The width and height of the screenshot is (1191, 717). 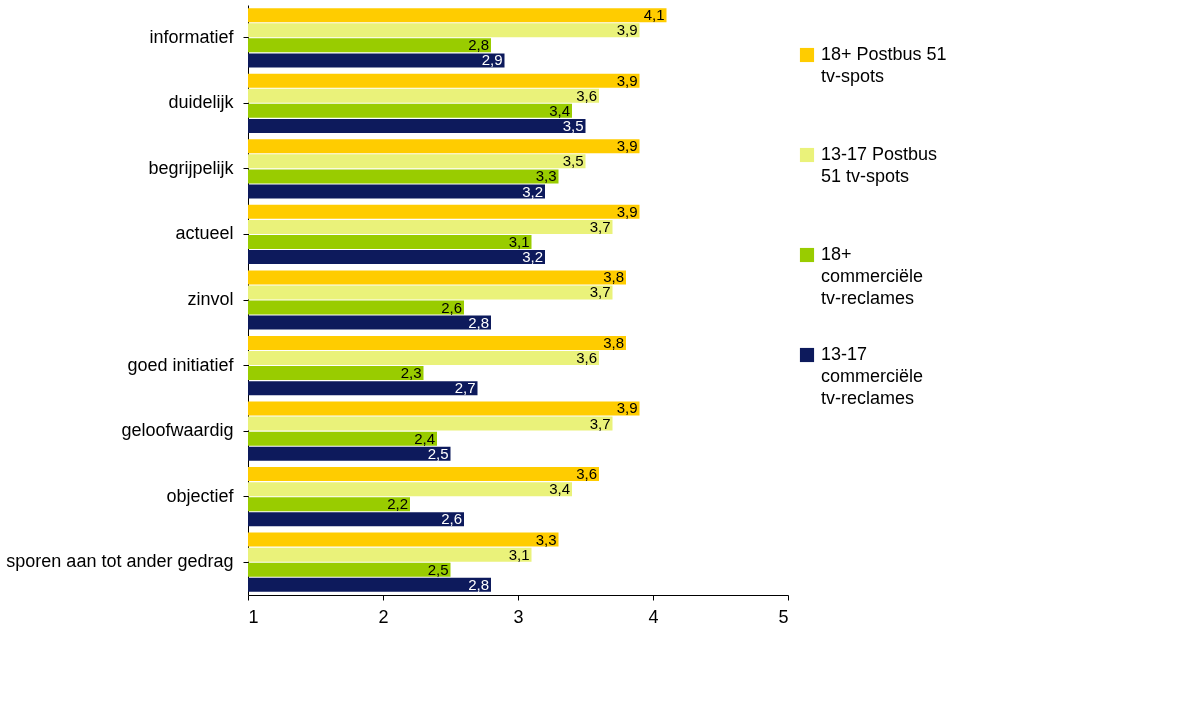 What do you see at coordinates (120, 561) in the screenshot?
I see `y-tick-label: sporen aan tot ander gedrag` at bounding box center [120, 561].